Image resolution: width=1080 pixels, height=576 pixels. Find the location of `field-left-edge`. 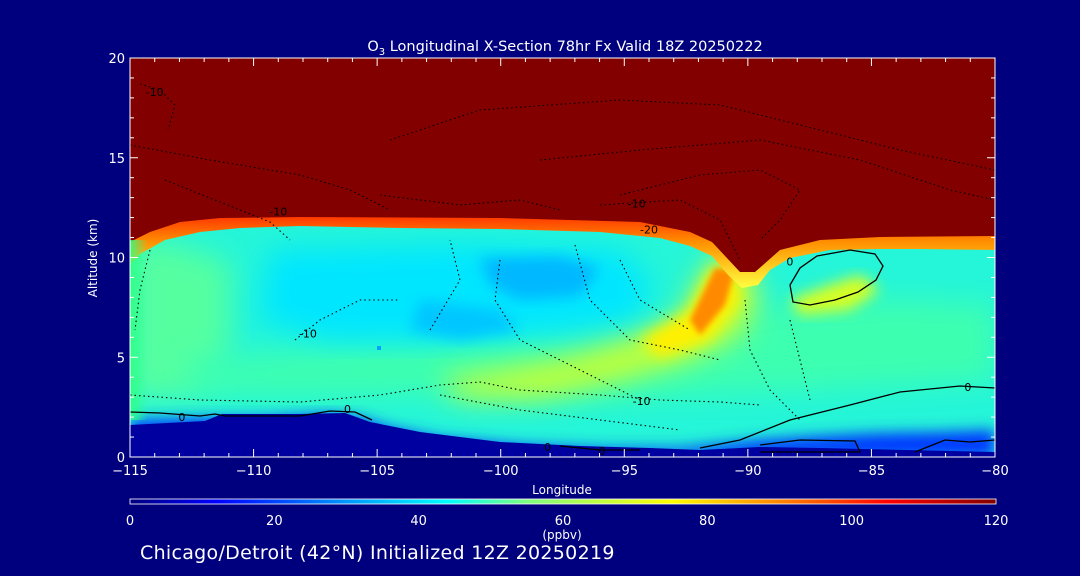

field-left-edge is located at coordinates (139, 330).